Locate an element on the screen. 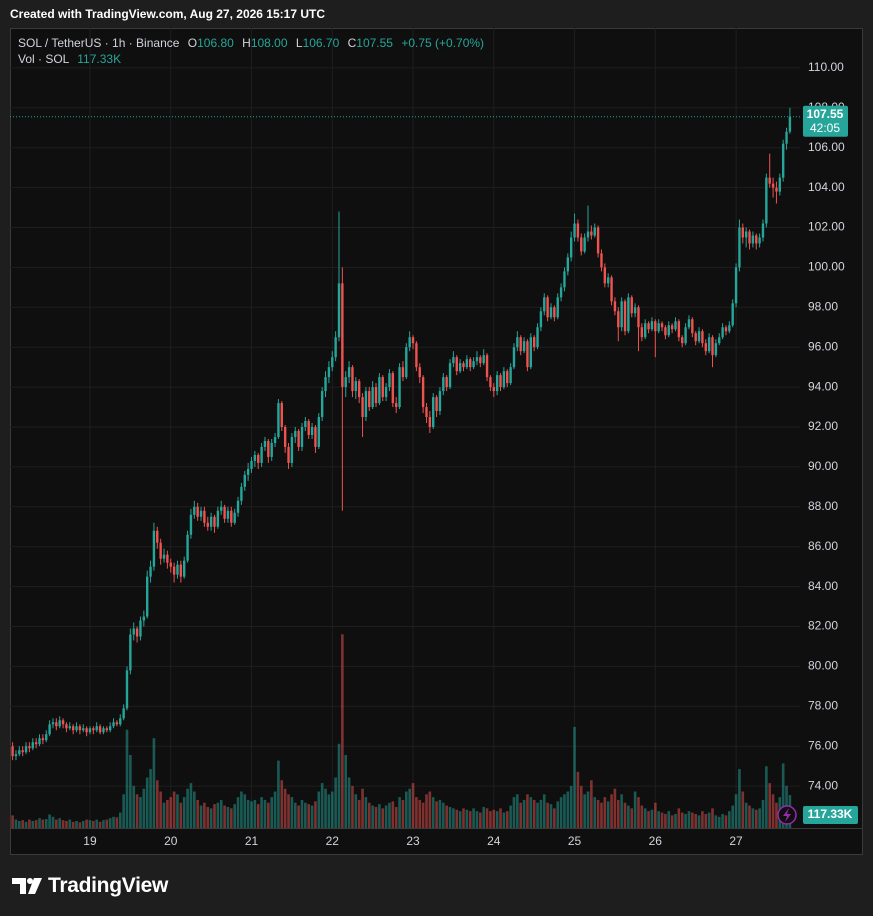 The width and height of the screenshot is (873, 916). y-tick-label: 92.00 is located at coordinates (823, 426).